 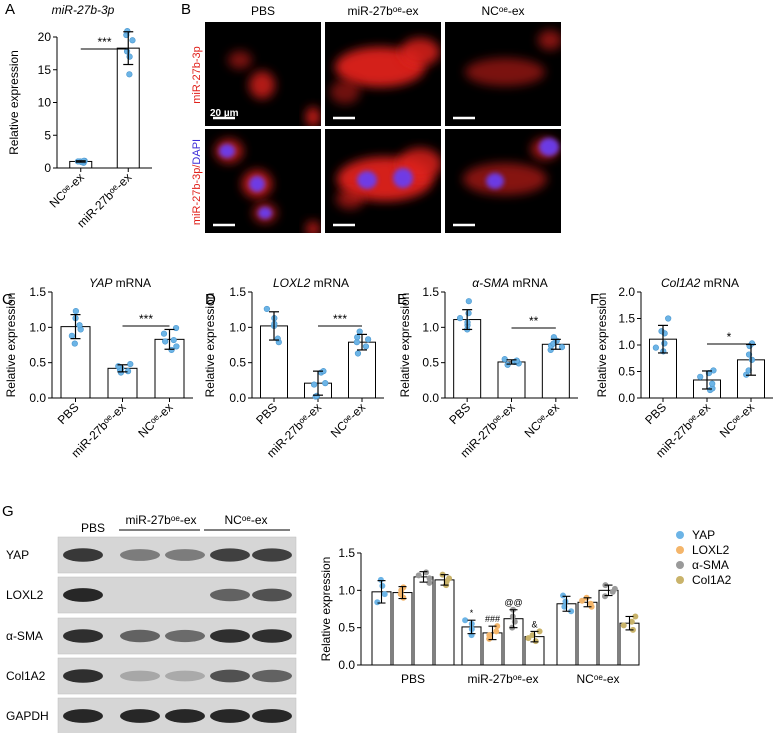 What do you see at coordinates (224, 113) in the screenshot?
I see `scale-bar-label: 20 µm` at bounding box center [224, 113].